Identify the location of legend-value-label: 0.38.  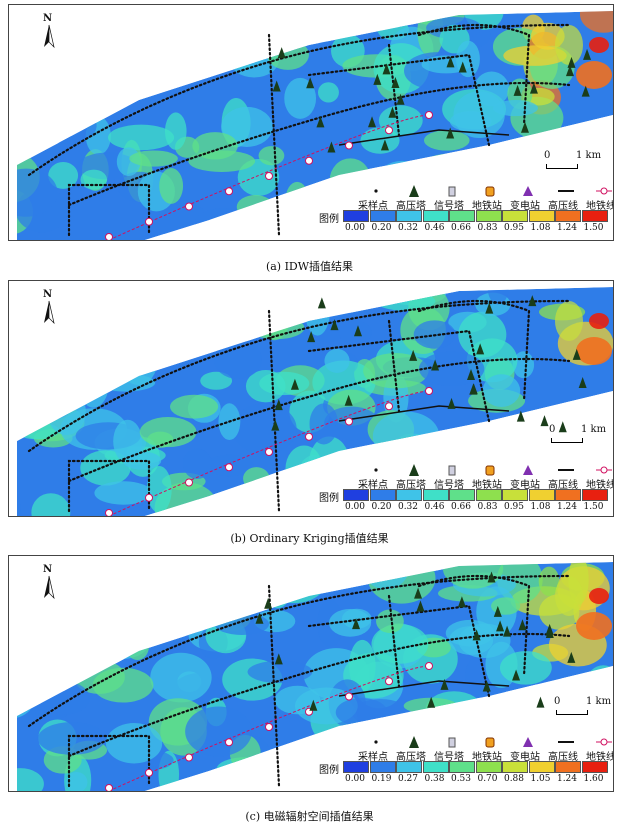
(434, 779).